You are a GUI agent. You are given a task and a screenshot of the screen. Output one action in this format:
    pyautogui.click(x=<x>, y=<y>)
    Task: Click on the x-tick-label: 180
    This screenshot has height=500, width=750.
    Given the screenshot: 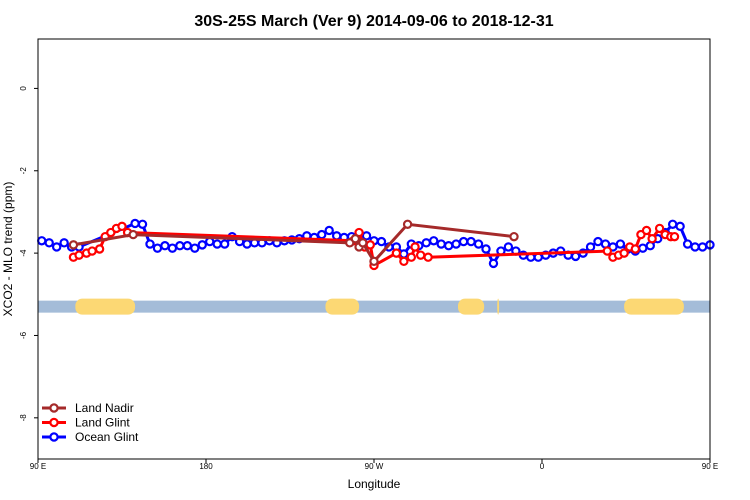 What is the action you would take?
    pyautogui.click(x=206, y=466)
    